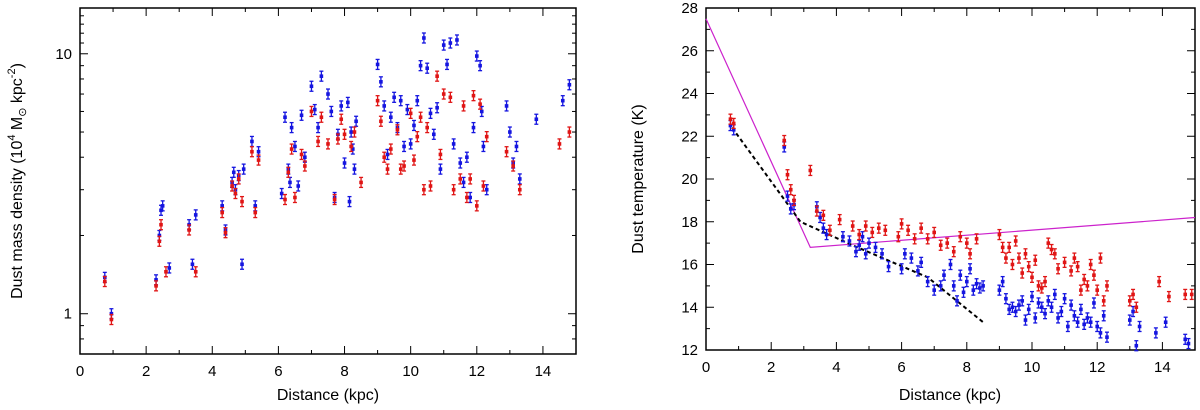 The height and width of the screenshot is (410, 1200). I want to click on y-label-part: kpc, so click(17, 92).